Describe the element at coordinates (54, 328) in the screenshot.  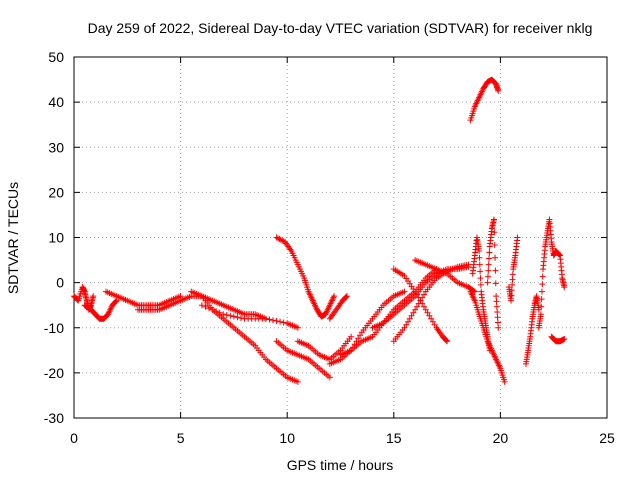
I see `y-tick-label: -10` at that location.